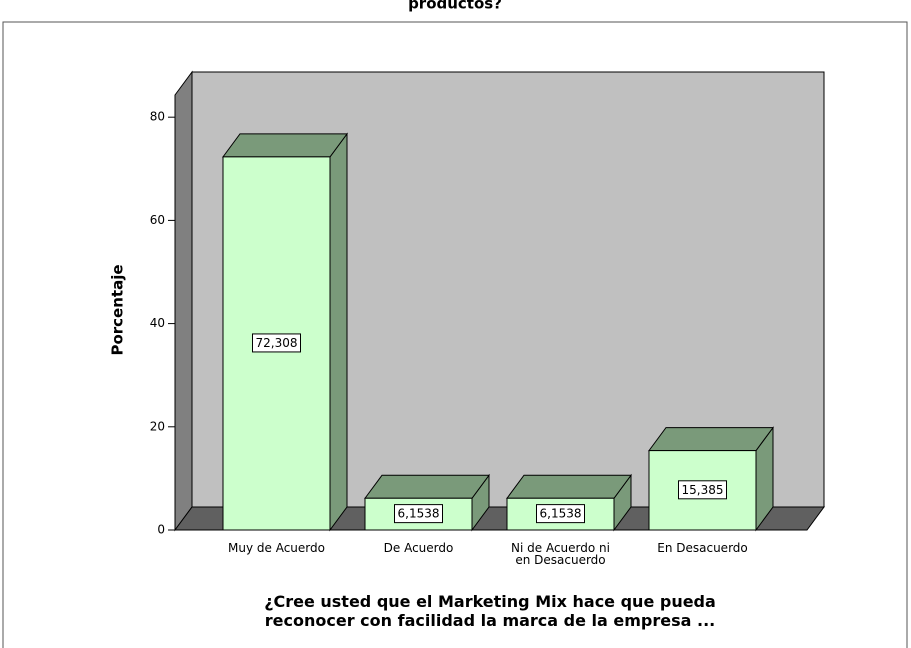 The height and width of the screenshot is (648, 911). Describe the element at coordinates (157, 117) in the screenshot. I see `y-tick-label: 80` at that location.